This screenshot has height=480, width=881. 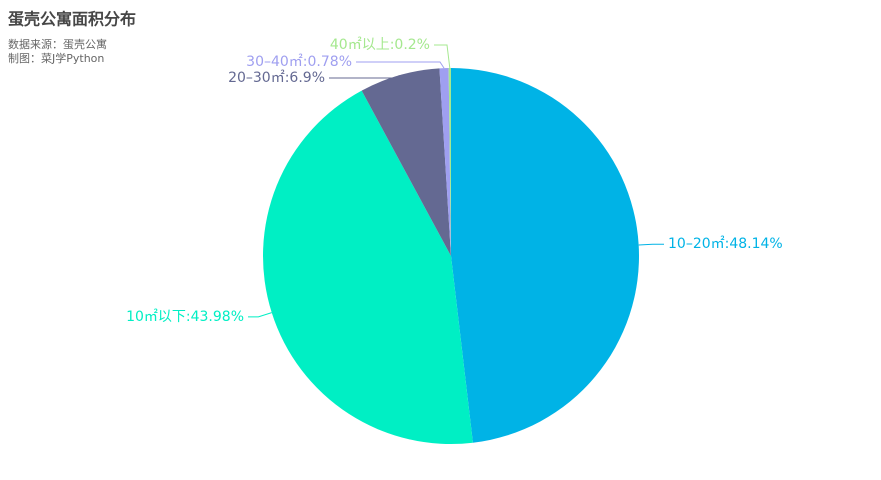 I want to click on data-label: 10–20㎡:48.14%, so click(x=725, y=244).